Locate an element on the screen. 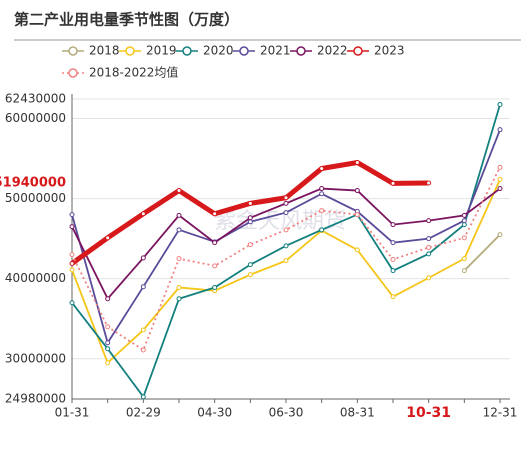 The image size is (531, 460). y-tick-label: 50000000 is located at coordinates (35, 198).